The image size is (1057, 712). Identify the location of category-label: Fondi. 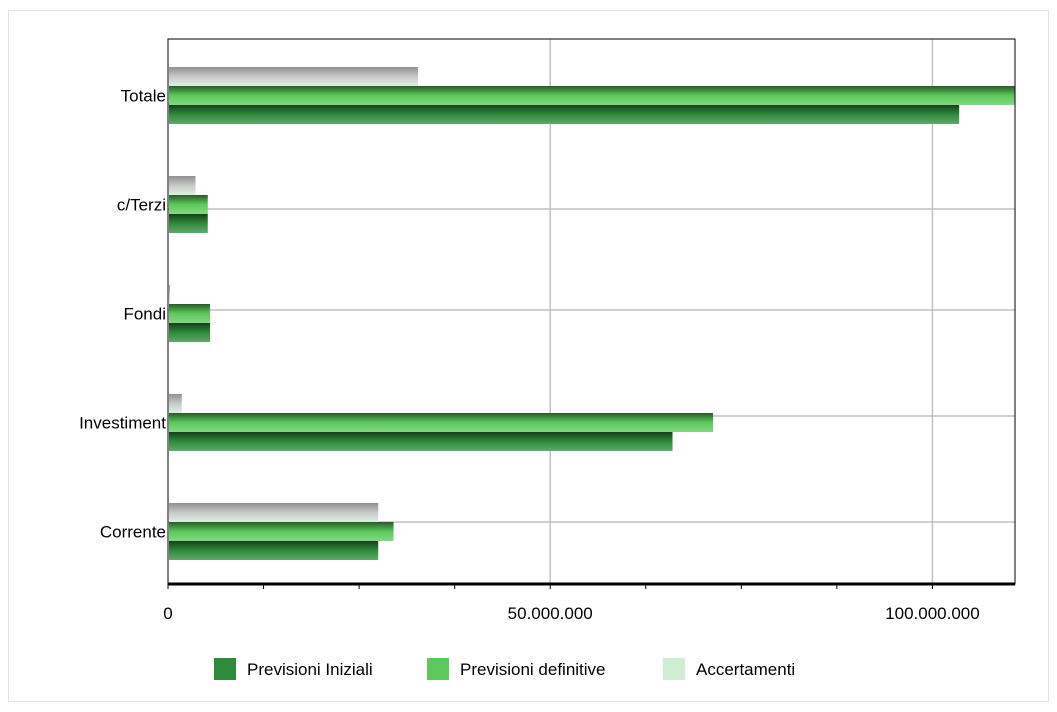
(144, 314).